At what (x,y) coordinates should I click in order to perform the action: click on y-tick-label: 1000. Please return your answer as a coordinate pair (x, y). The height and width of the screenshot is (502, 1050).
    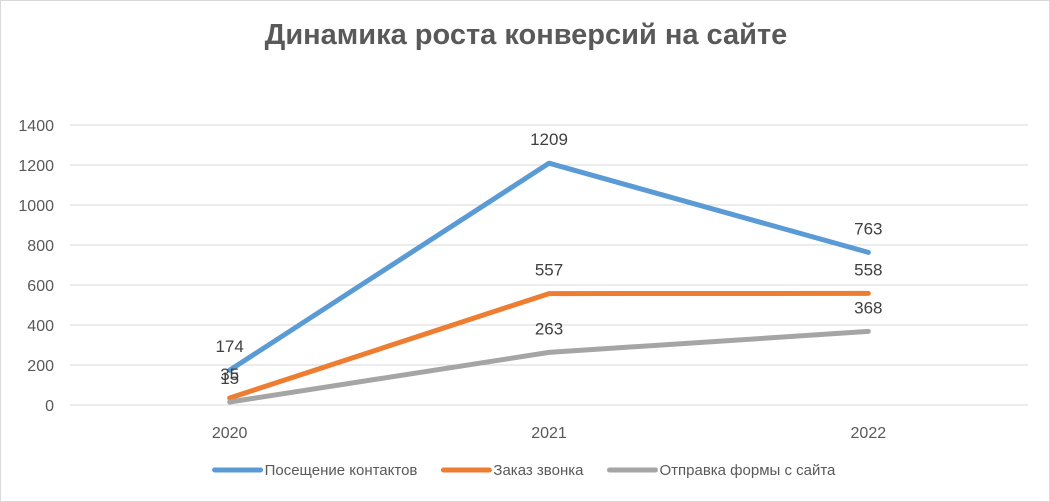
    Looking at the image, I should click on (36, 206).